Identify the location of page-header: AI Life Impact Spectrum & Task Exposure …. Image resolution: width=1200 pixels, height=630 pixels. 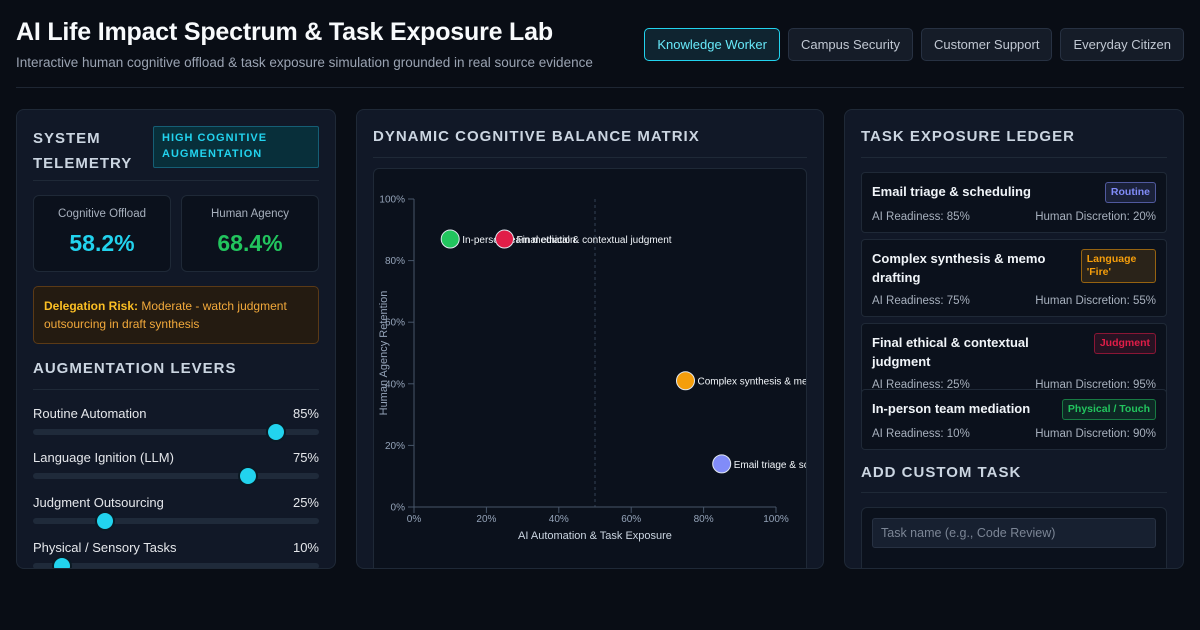
(600, 53).